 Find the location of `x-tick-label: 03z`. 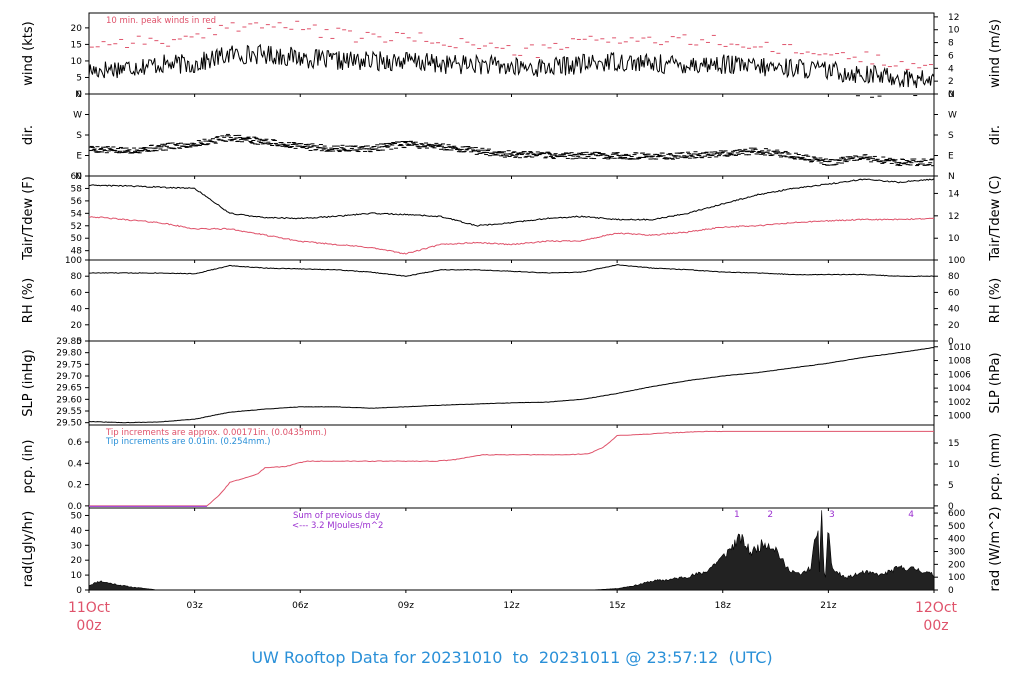

x-tick-label: 03z is located at coordinates (195, 606).